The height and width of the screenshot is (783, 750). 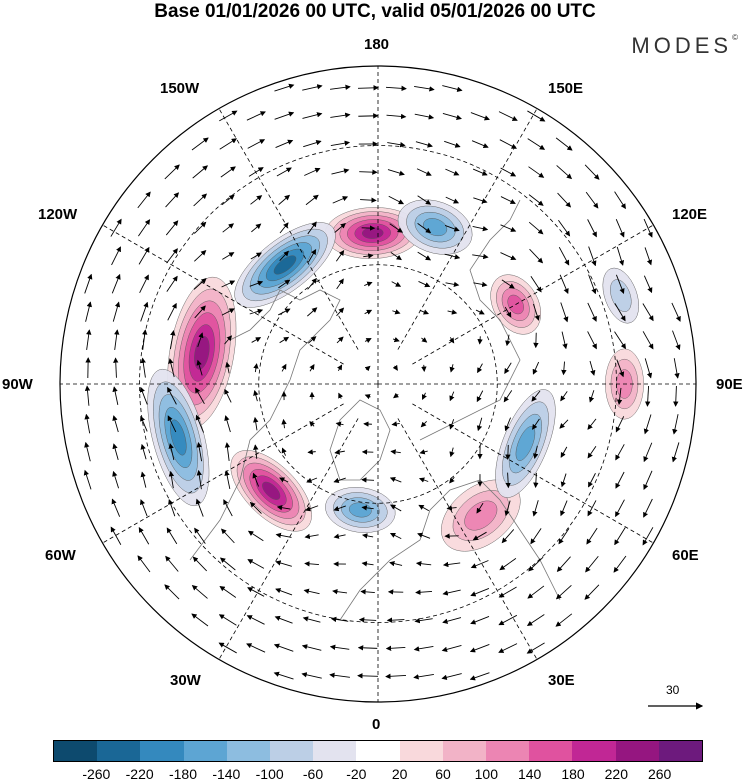 I want to click on colorbar-tick-label: 220, so click(x=616, y=774).